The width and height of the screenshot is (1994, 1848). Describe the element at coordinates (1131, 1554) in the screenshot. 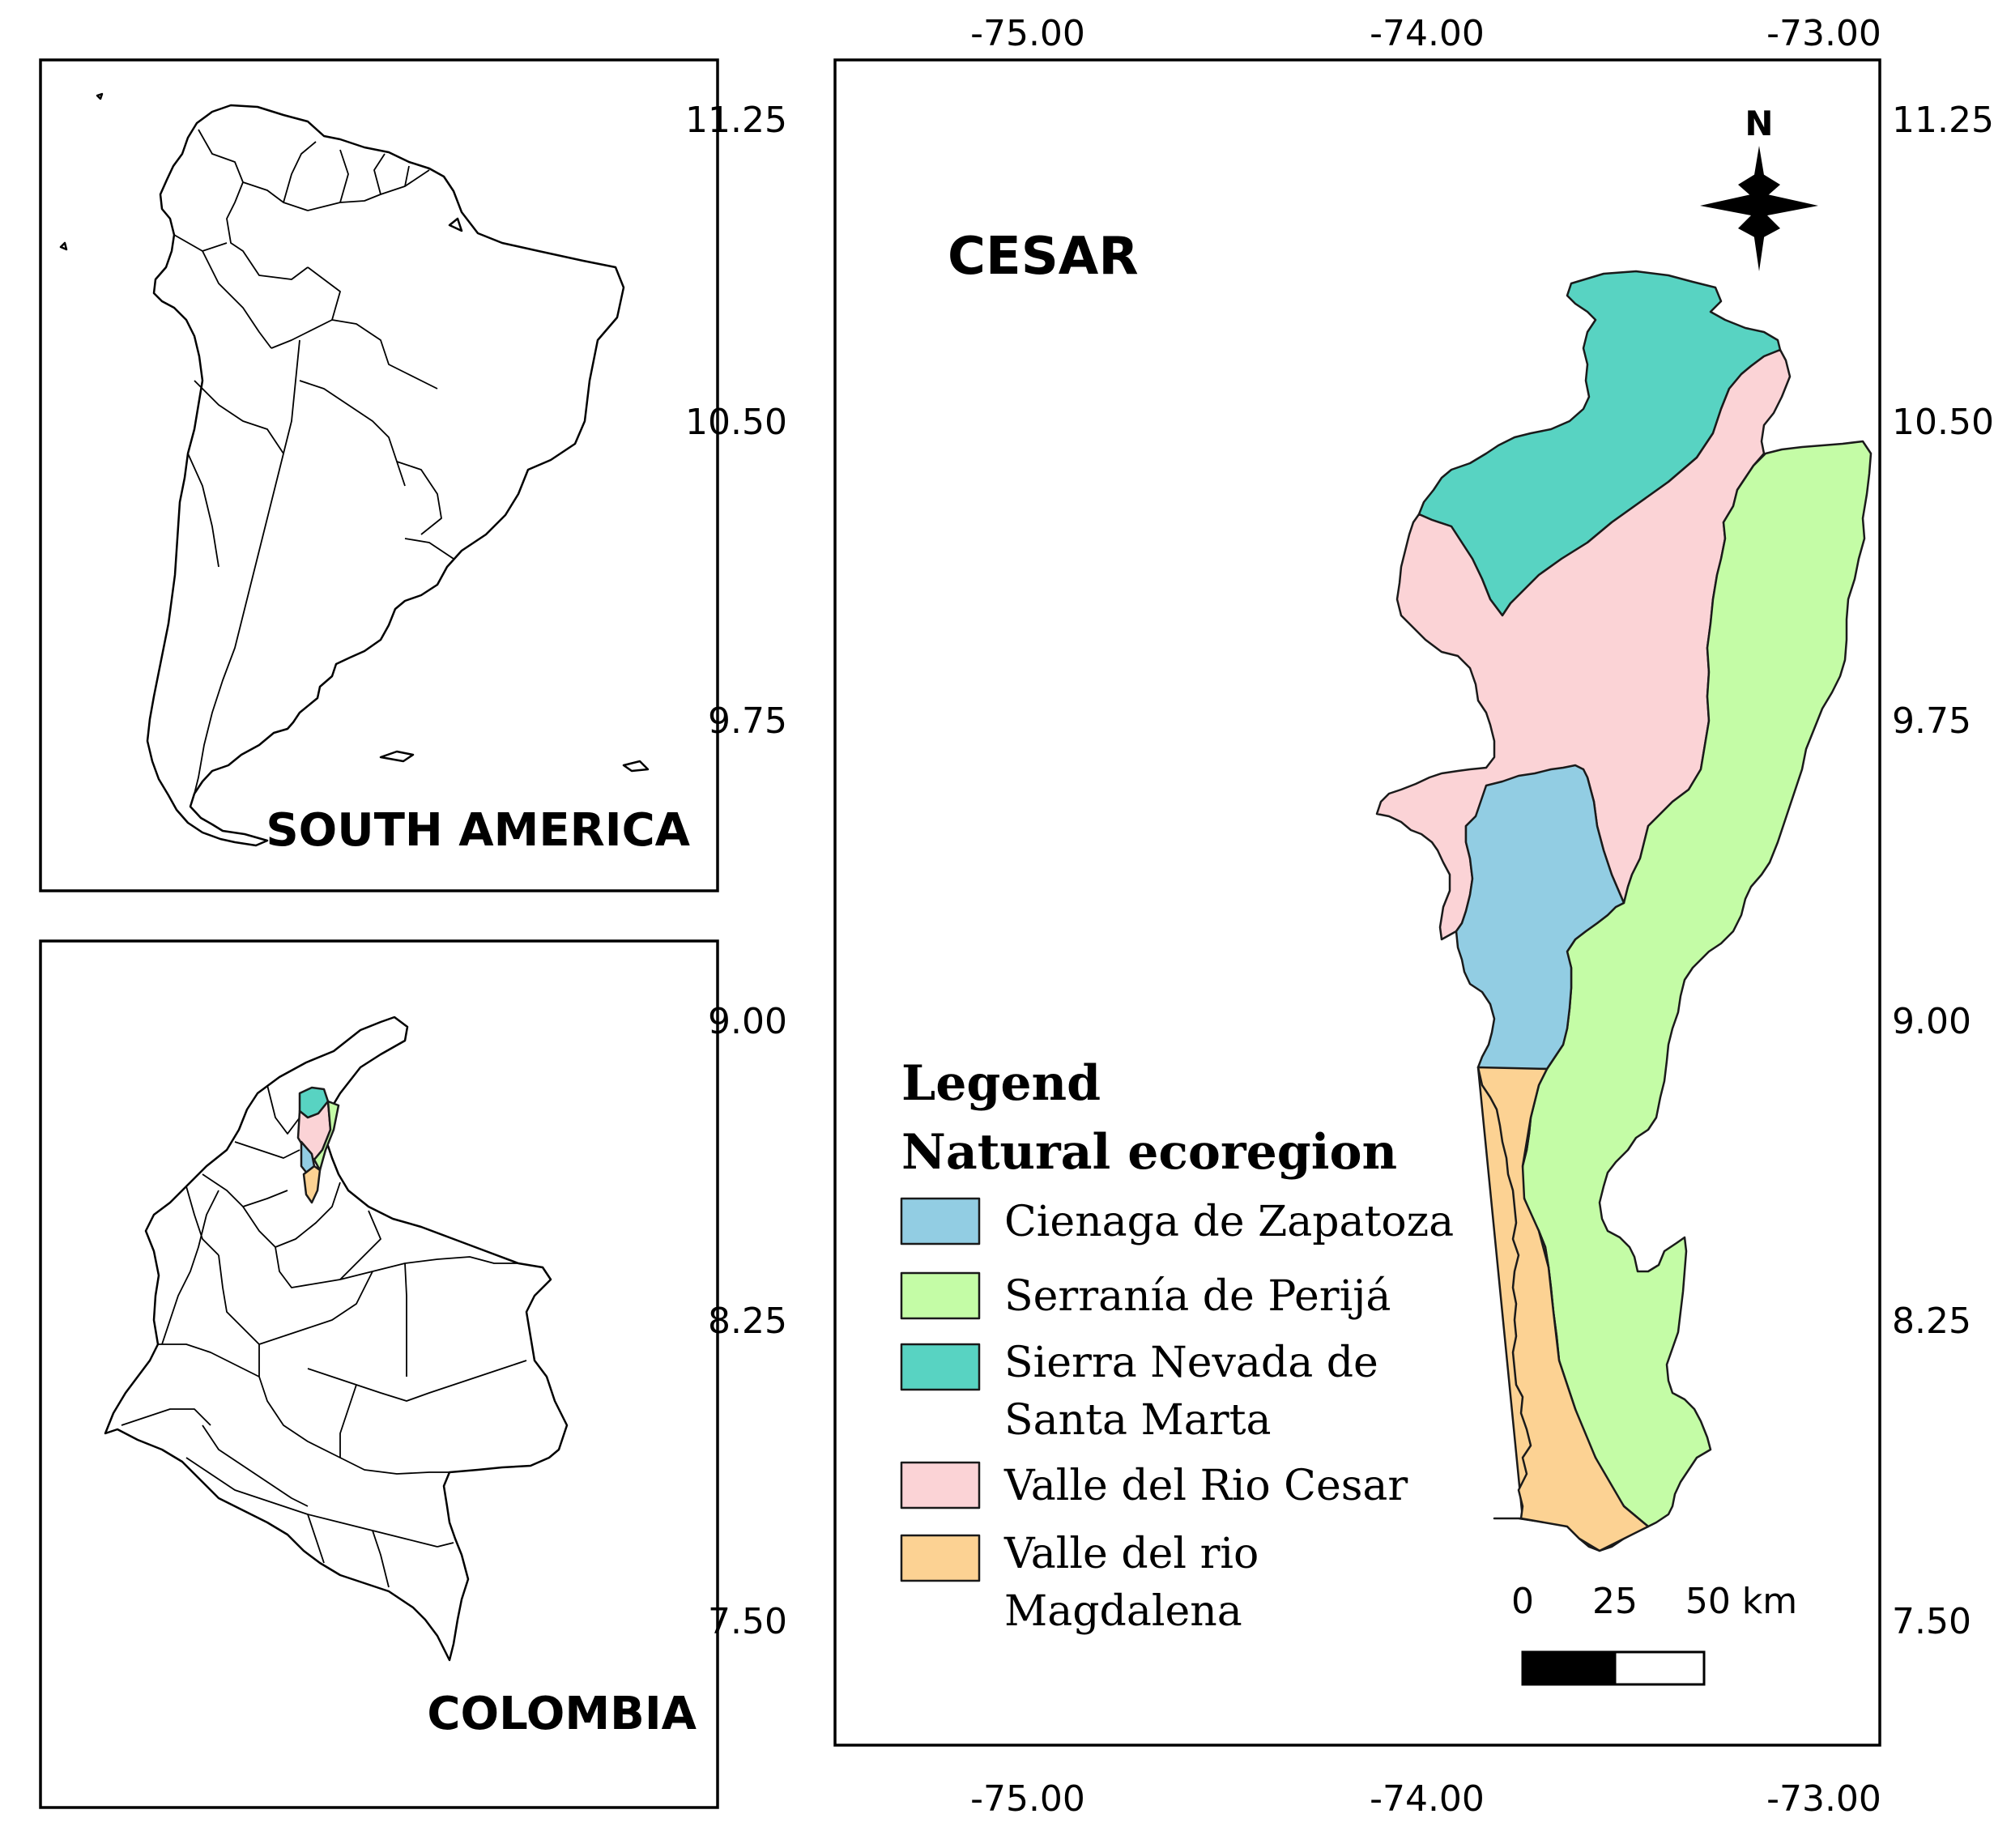

I see `legend-item-label: Valle del rio` at that location.